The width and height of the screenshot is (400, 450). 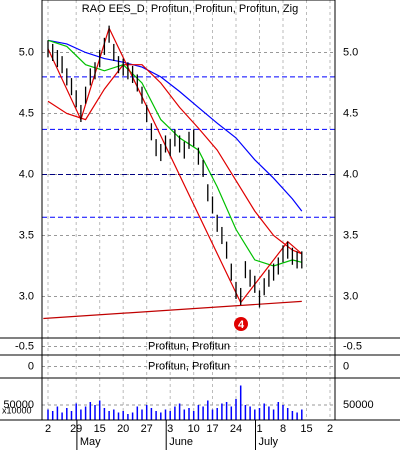 I want to click on y-tick-label: -0.5, so click(x=24, y=346).